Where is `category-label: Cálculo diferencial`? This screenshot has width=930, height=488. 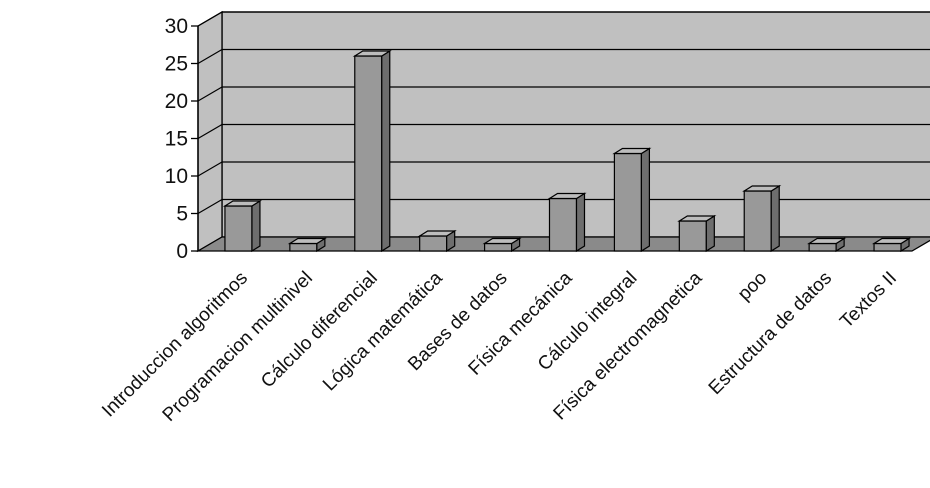
category-label: Cálculo diferencial is located at coordinates (319, 330).